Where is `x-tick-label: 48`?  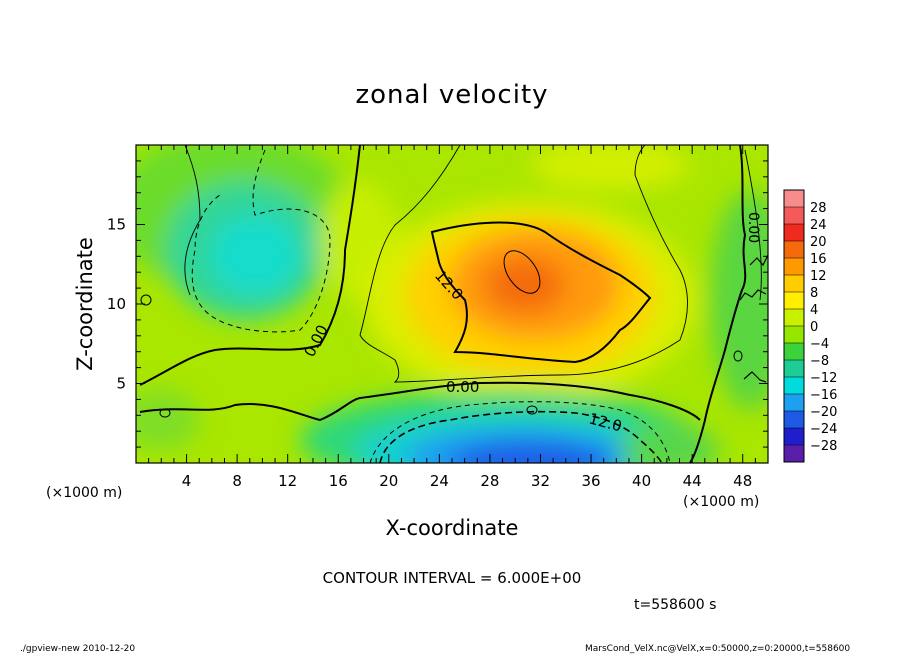 x-tick-label: 48 is located at coordinates (742, 481).